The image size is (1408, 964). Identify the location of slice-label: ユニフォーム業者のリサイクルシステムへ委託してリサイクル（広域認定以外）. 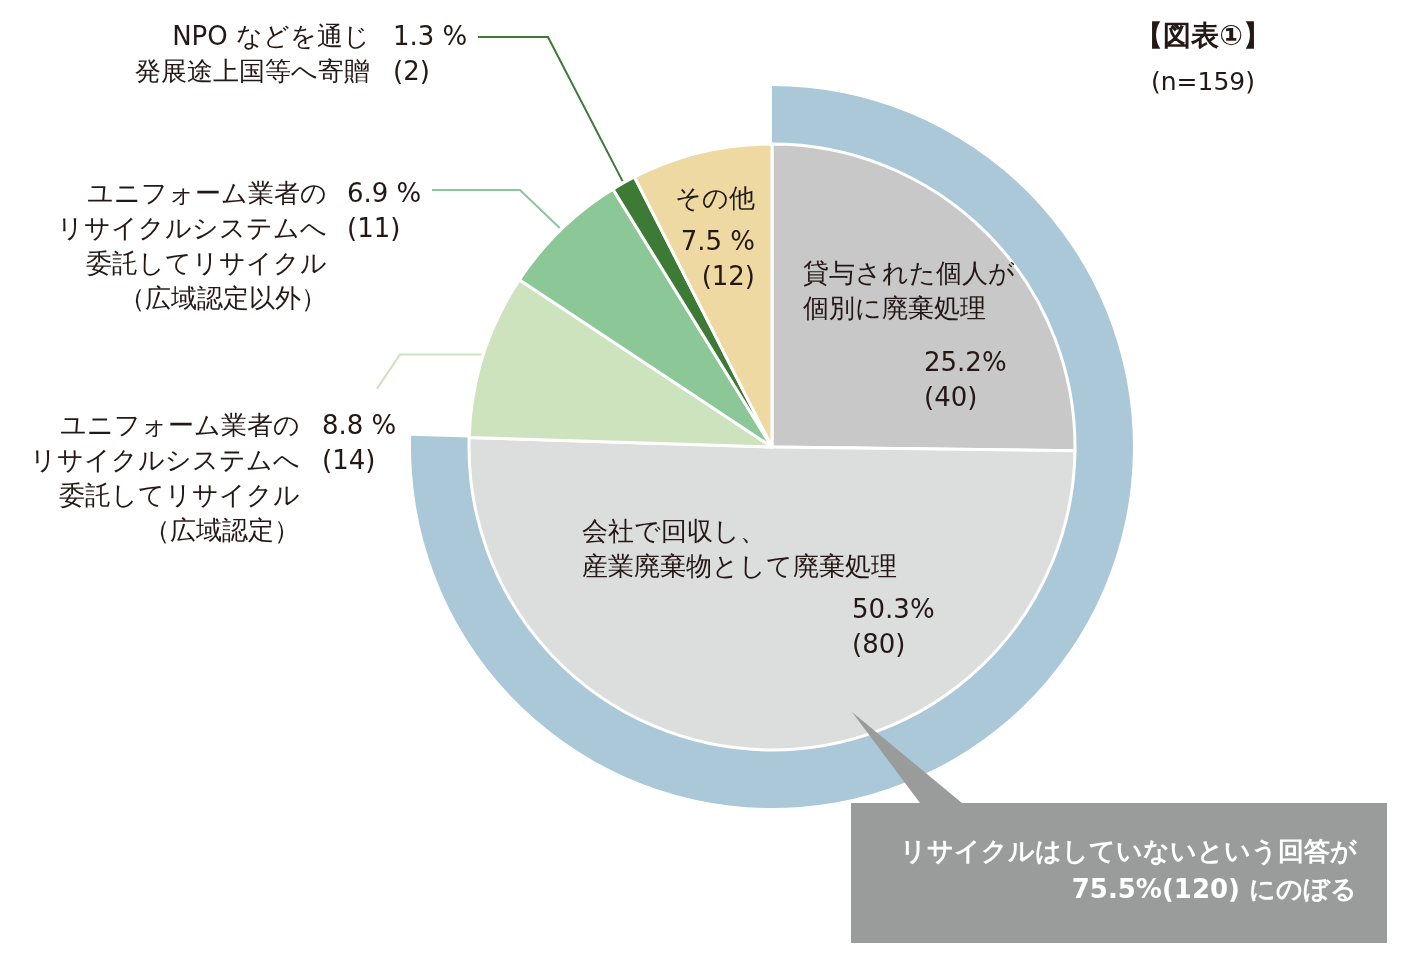
(192, 245).